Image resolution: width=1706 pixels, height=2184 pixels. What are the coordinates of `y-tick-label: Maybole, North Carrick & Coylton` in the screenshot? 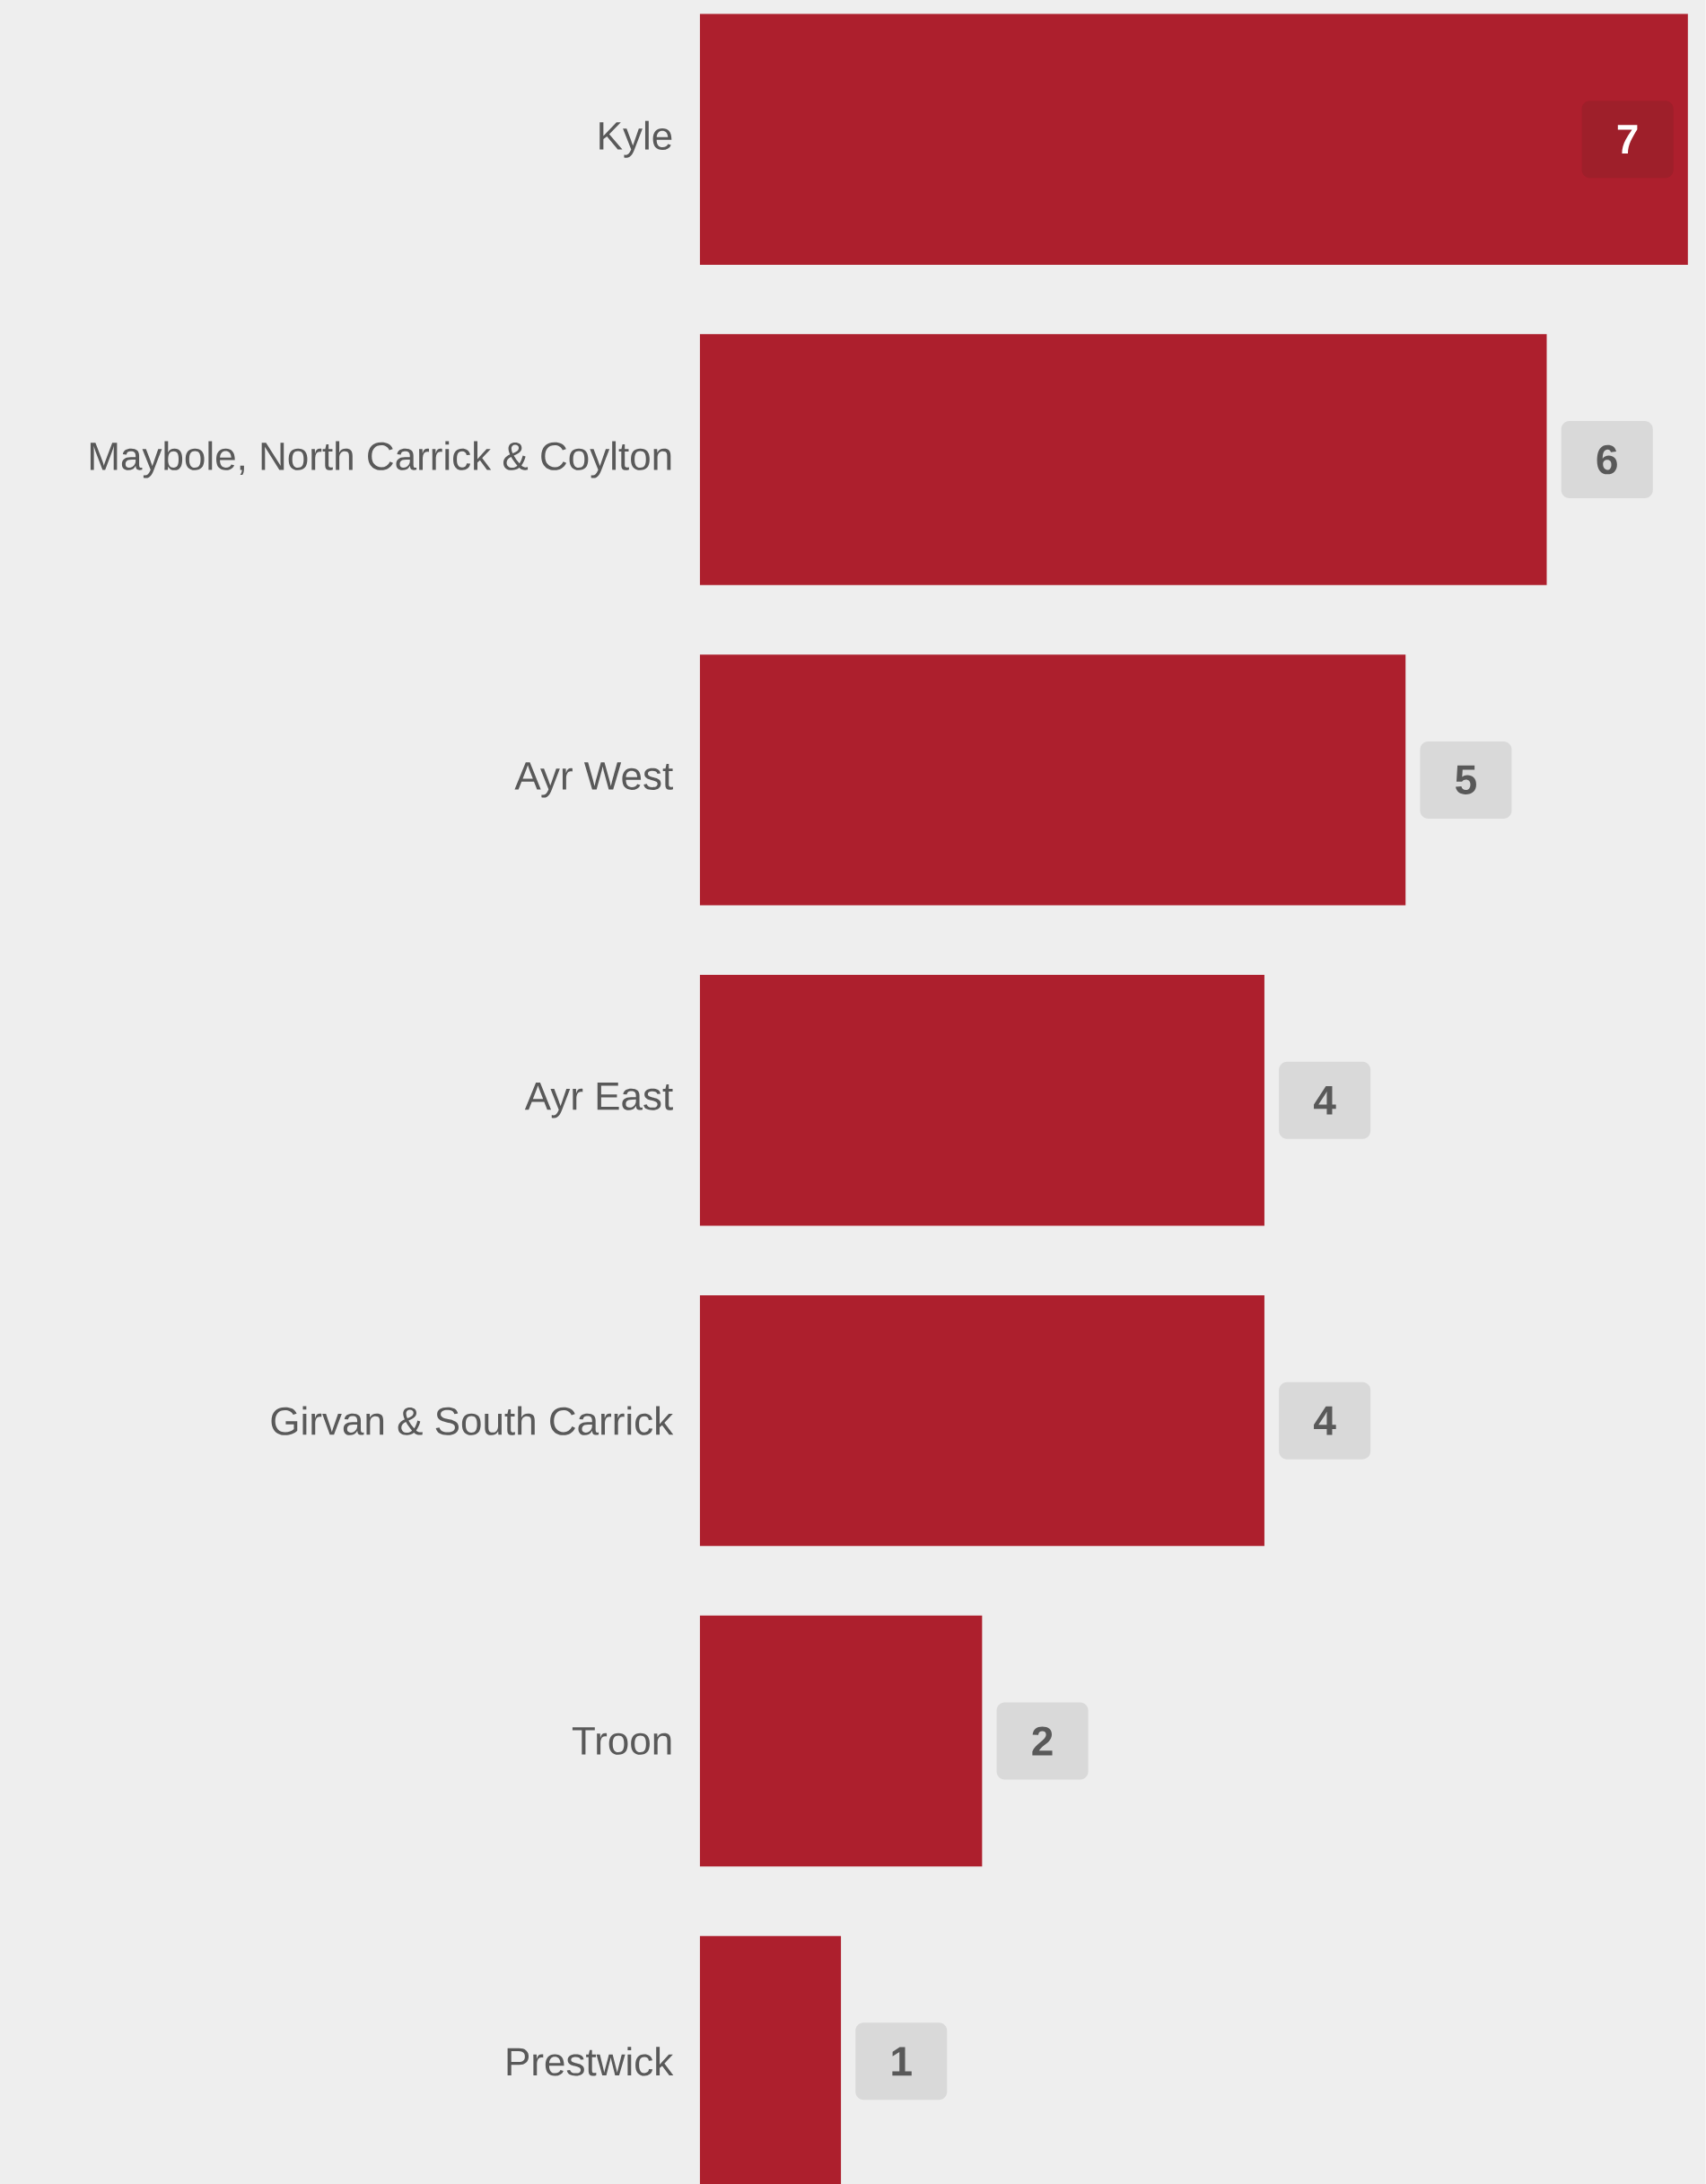 It's located at (381, 460).